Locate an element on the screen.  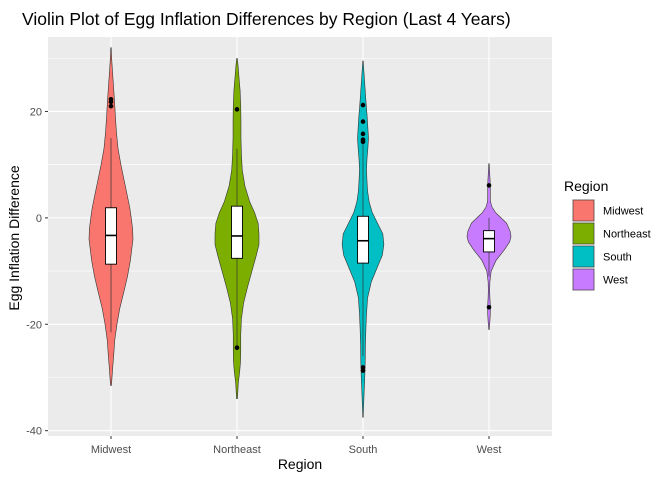
legend-swatch-west is located at coordinates (583, 279).